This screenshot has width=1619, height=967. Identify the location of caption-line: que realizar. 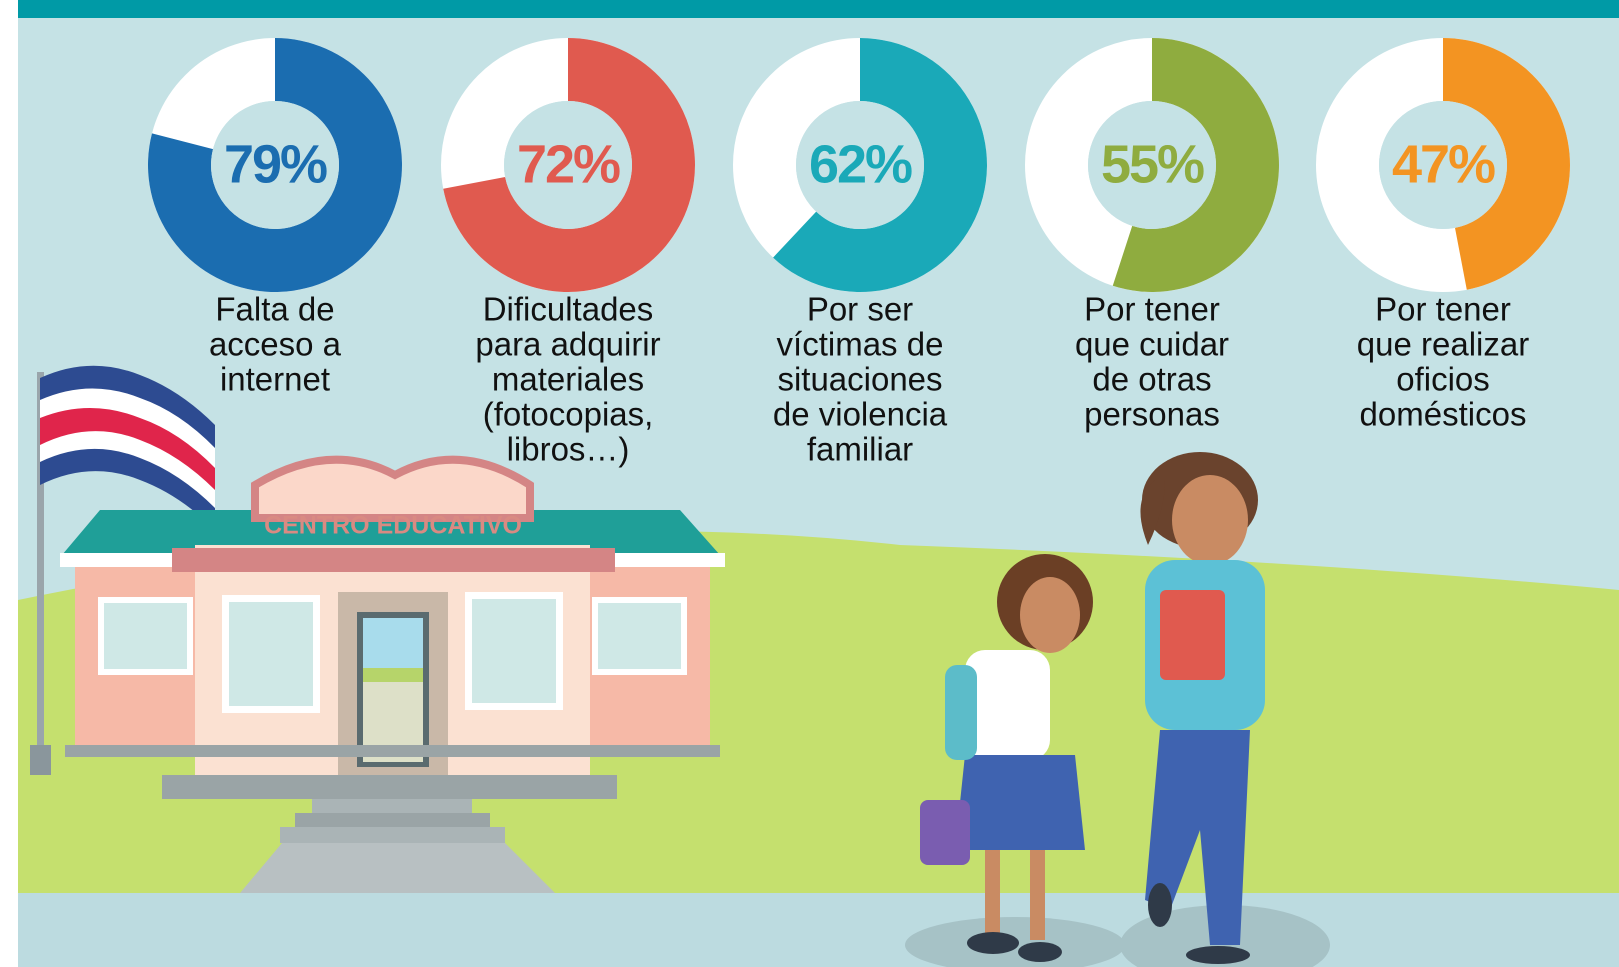
(1443, 344).